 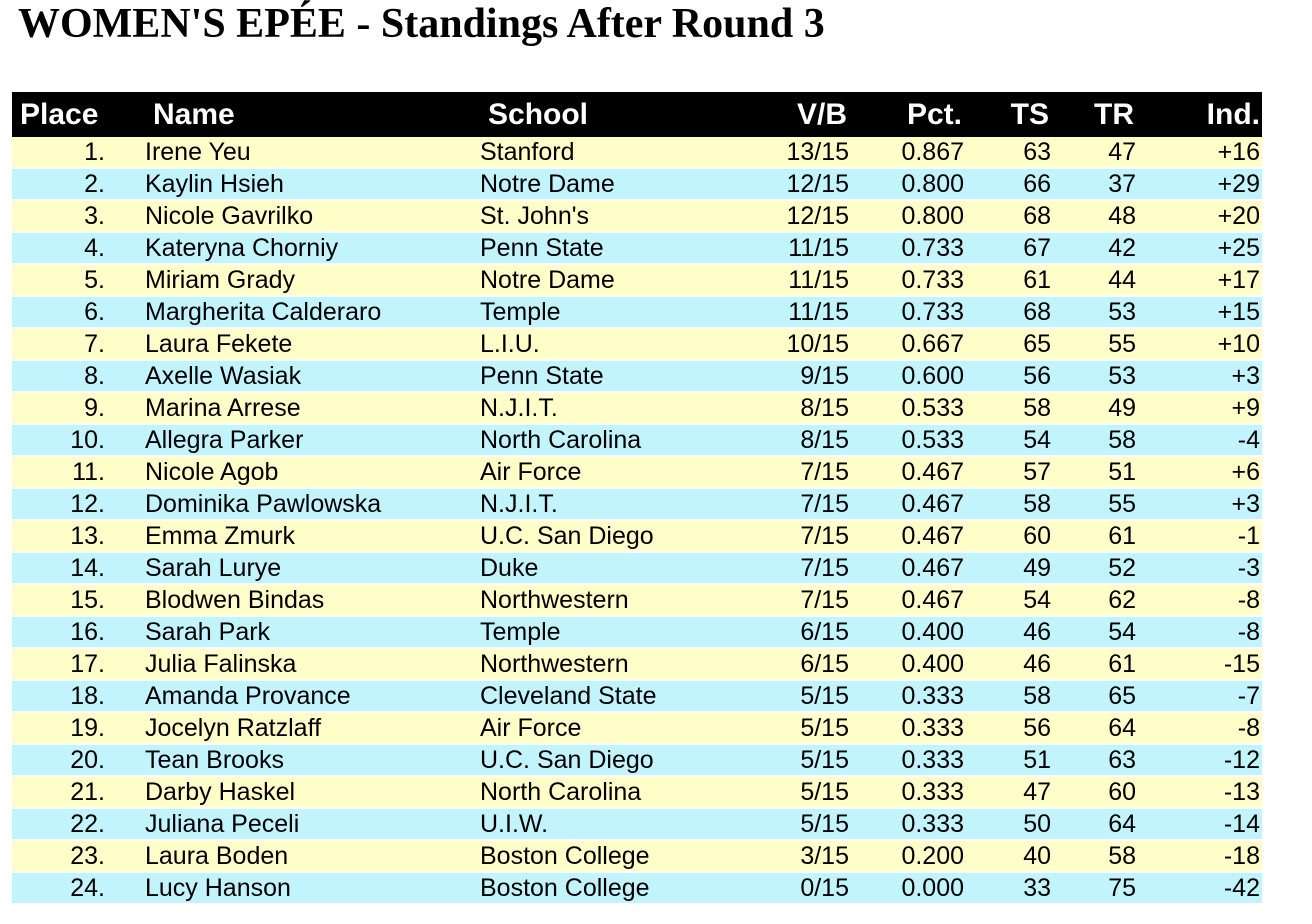 What do you see at coordinates (1199, 825) in the screenshot?
I see `cell-ind: -14` at bounding box center [1199, 825].